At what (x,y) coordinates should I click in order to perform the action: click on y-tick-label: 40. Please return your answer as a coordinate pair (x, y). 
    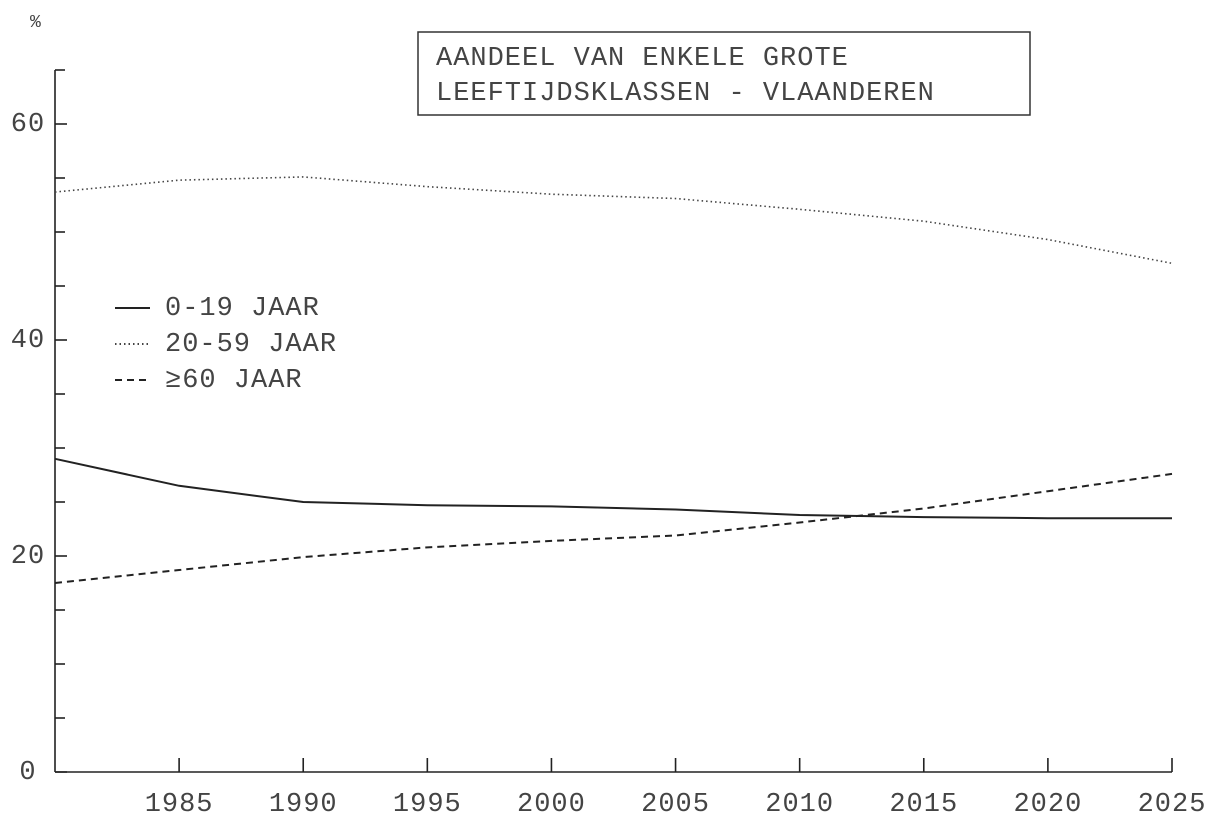
    Looking at the image, I should click on (28, 341).